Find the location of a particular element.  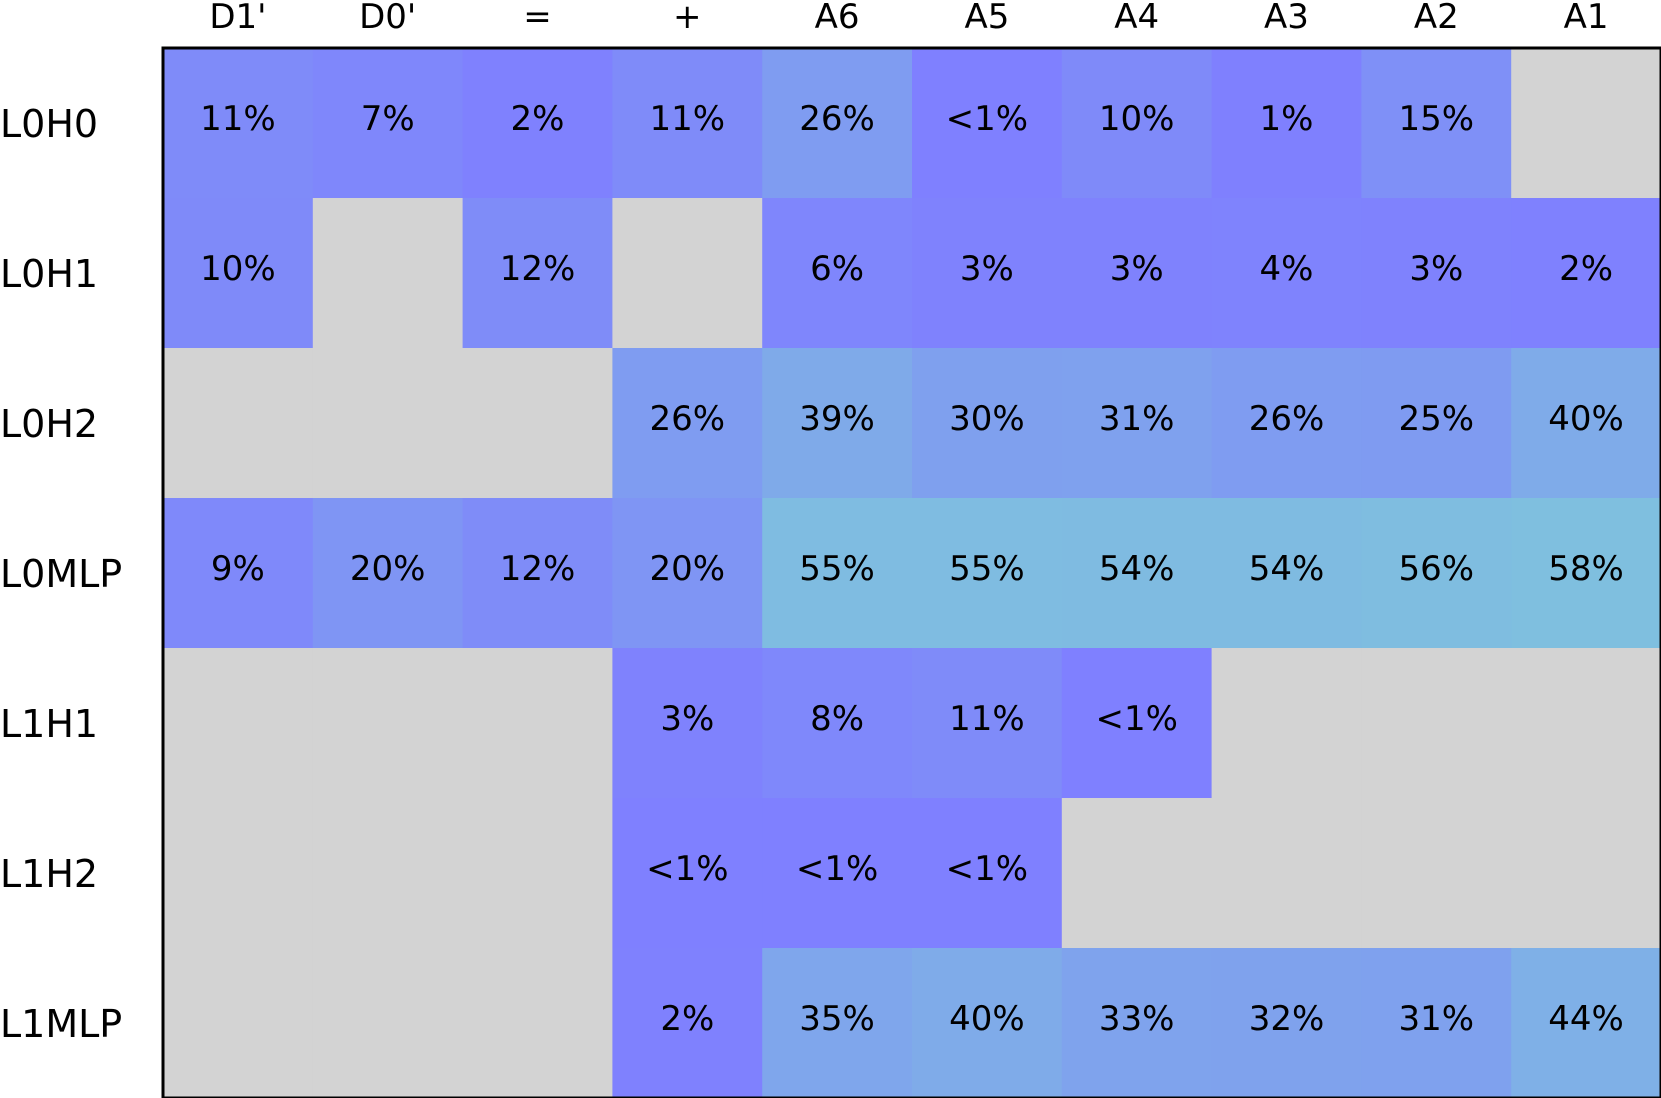

cell-value-label: 33% is located at coordinates (1137, 1019).